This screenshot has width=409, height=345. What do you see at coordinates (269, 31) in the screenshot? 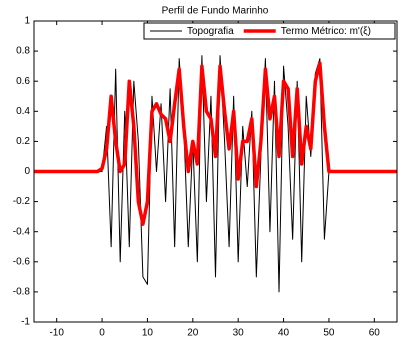
I see `legend: Topografia Termo Métrico: m'(ξ)` at bounding box center [269, 31].